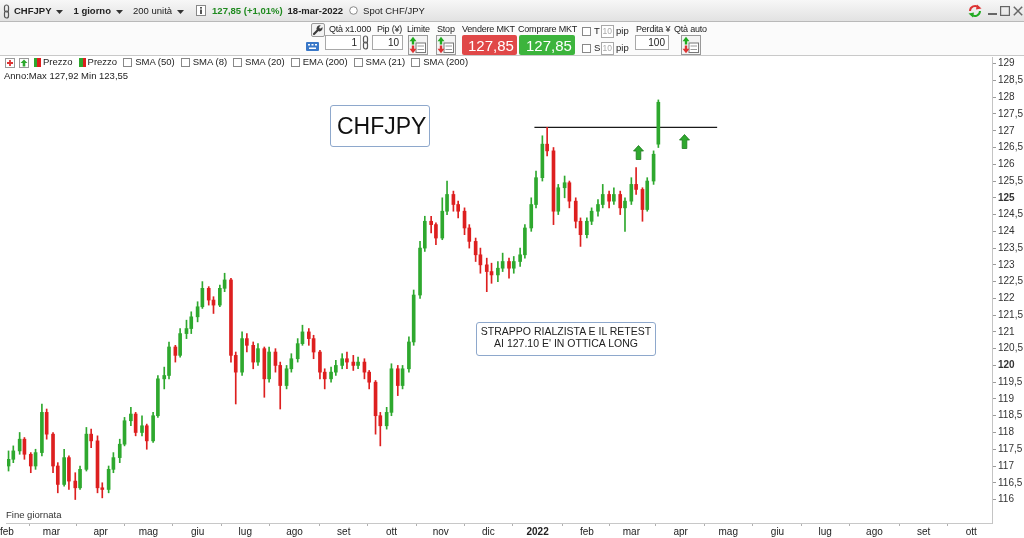  What do you see at coordinates (566, 337) in the screenshot?
I see `annotation: STRAPPO RIALZISTA E IL RETEST AI 127.10 E' IN OTTICA LONG` at bounding box center [566, 337].